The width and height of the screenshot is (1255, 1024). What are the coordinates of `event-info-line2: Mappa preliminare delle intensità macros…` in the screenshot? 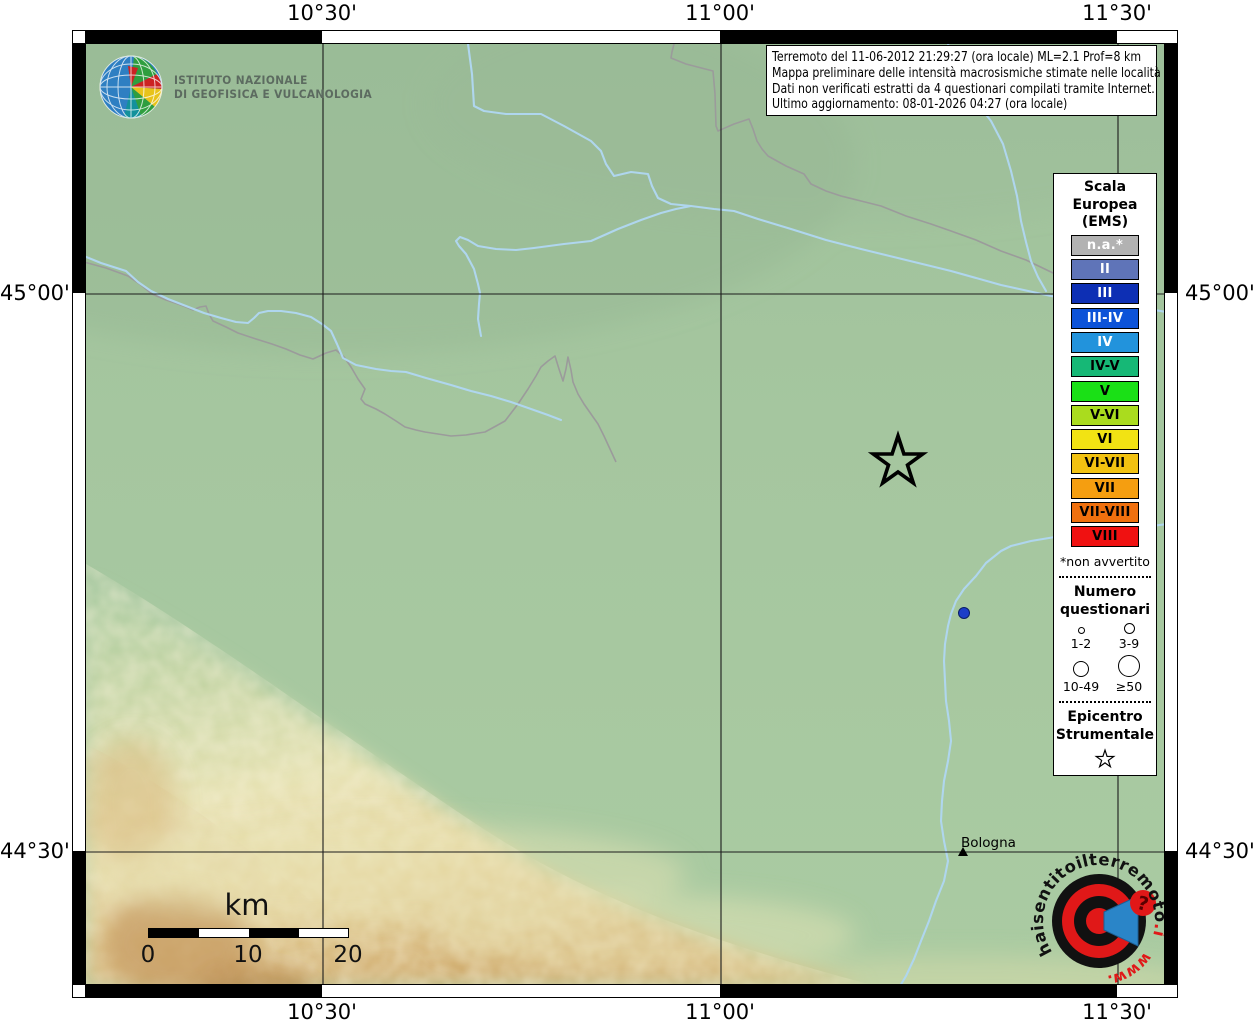 It's located at (966, 73).